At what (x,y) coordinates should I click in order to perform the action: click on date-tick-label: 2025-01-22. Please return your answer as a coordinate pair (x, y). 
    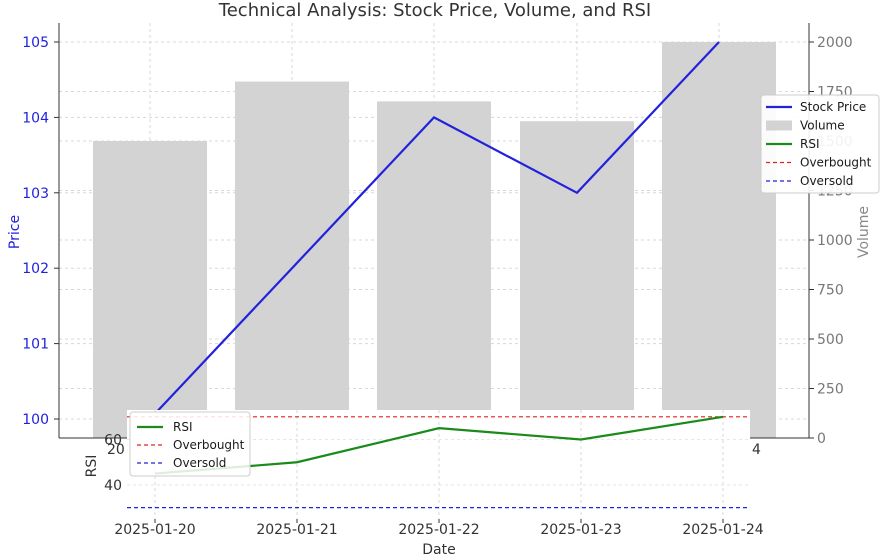
    Looking at the image, I should click on (438, 530).